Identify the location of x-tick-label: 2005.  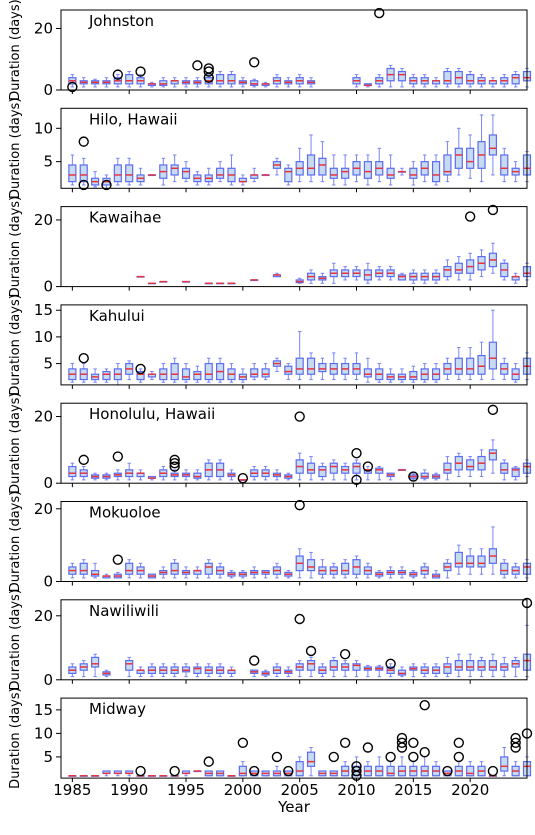
(300, 790).